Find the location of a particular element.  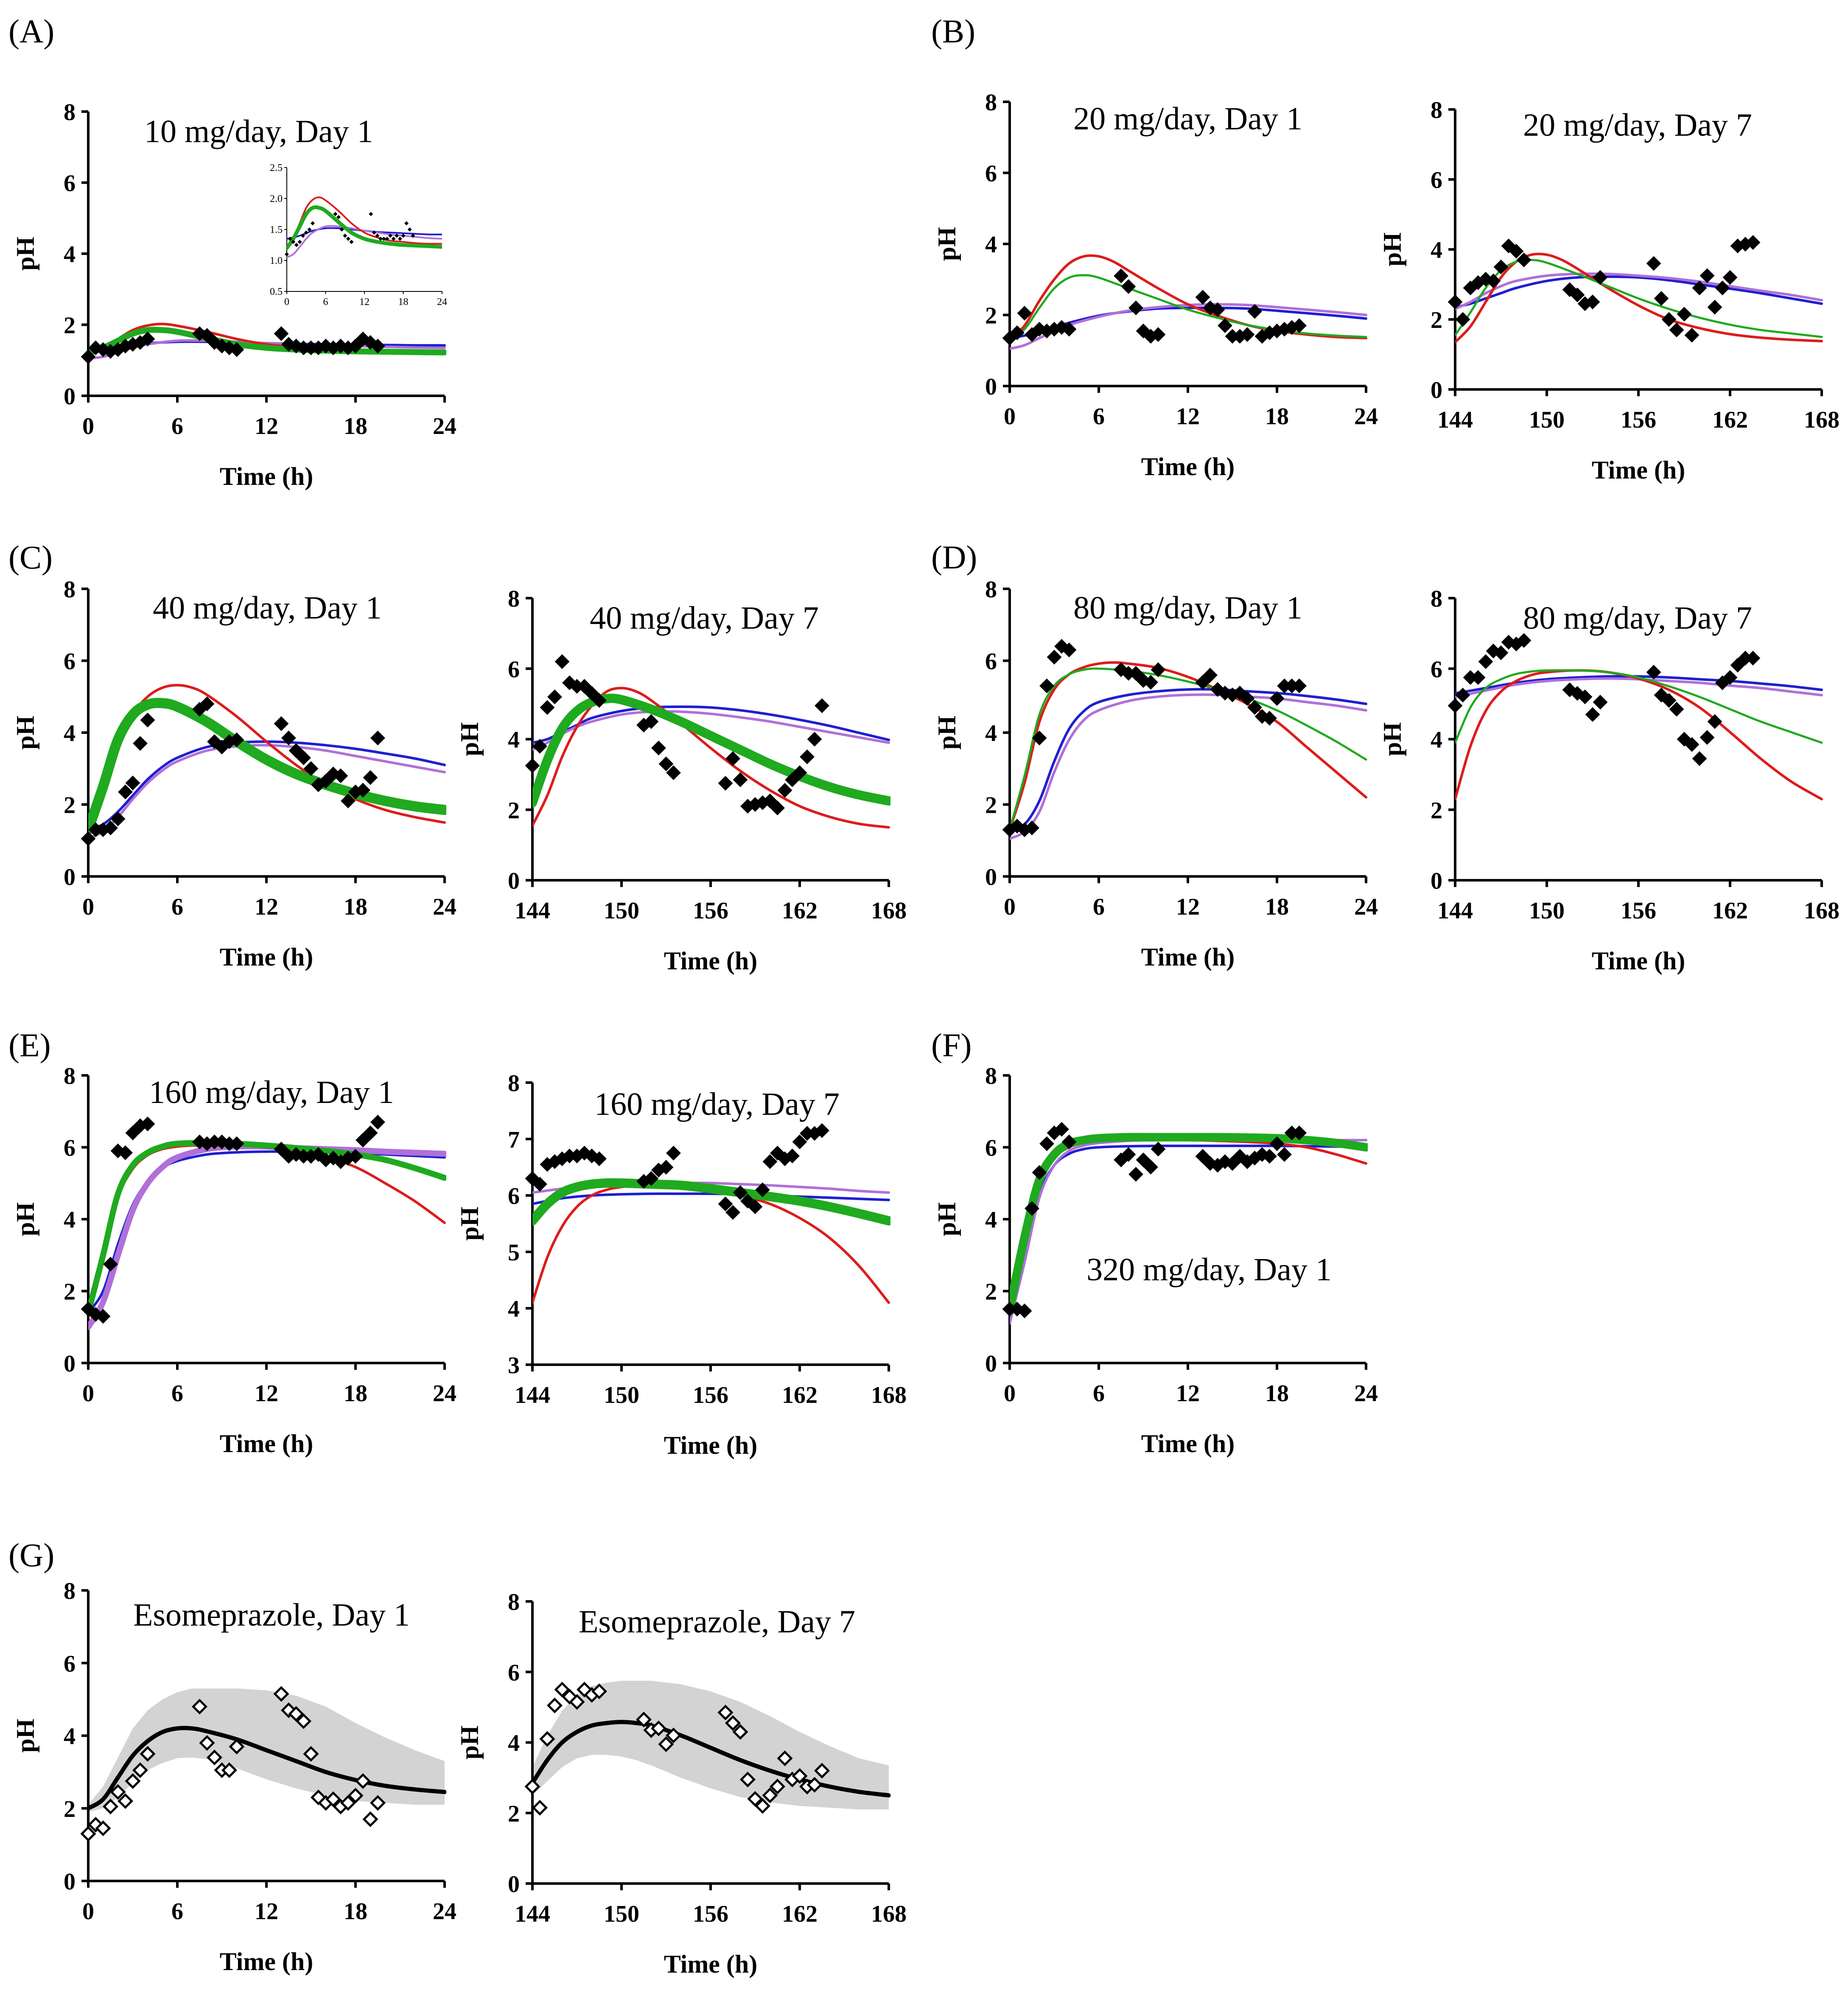

panel-letter-label: (G) is located at coordinates (31, 1555).